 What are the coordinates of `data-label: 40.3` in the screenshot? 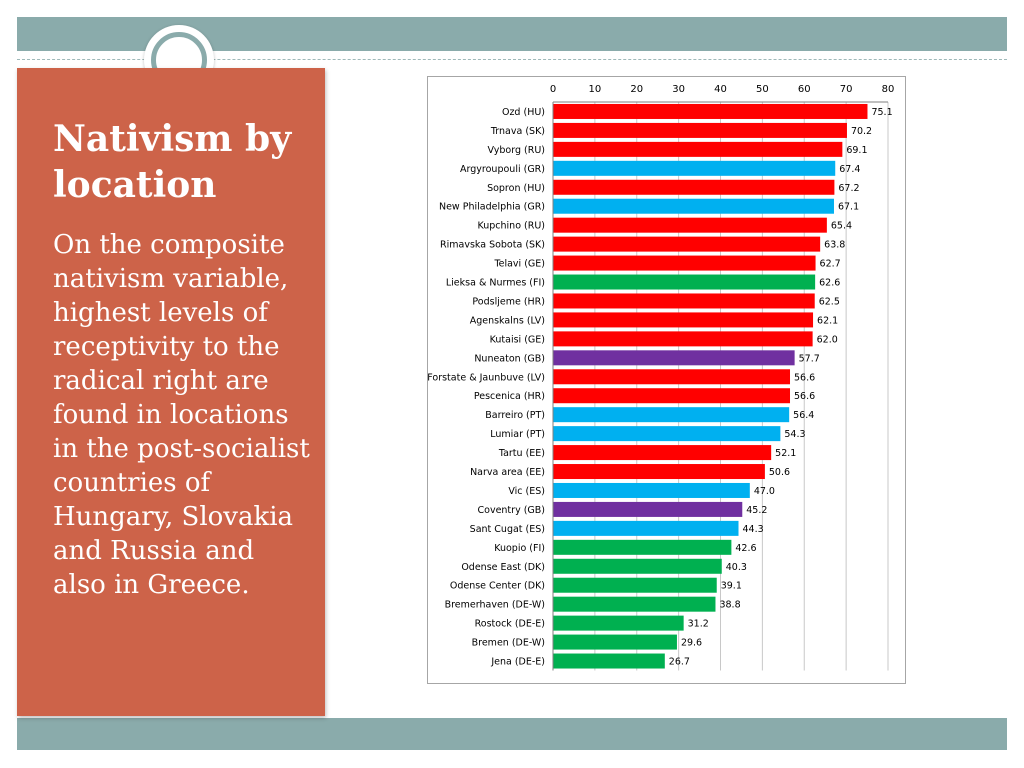 It's located at (736, 567).